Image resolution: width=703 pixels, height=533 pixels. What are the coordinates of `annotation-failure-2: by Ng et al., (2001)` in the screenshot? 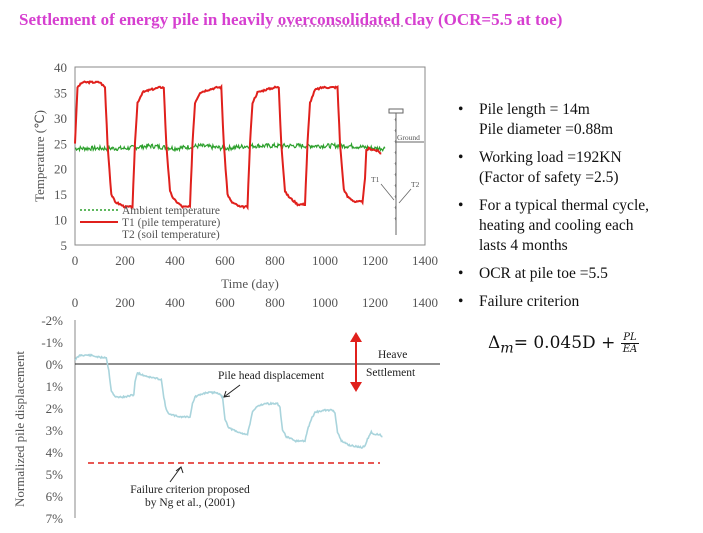 It's located at (190, 503).